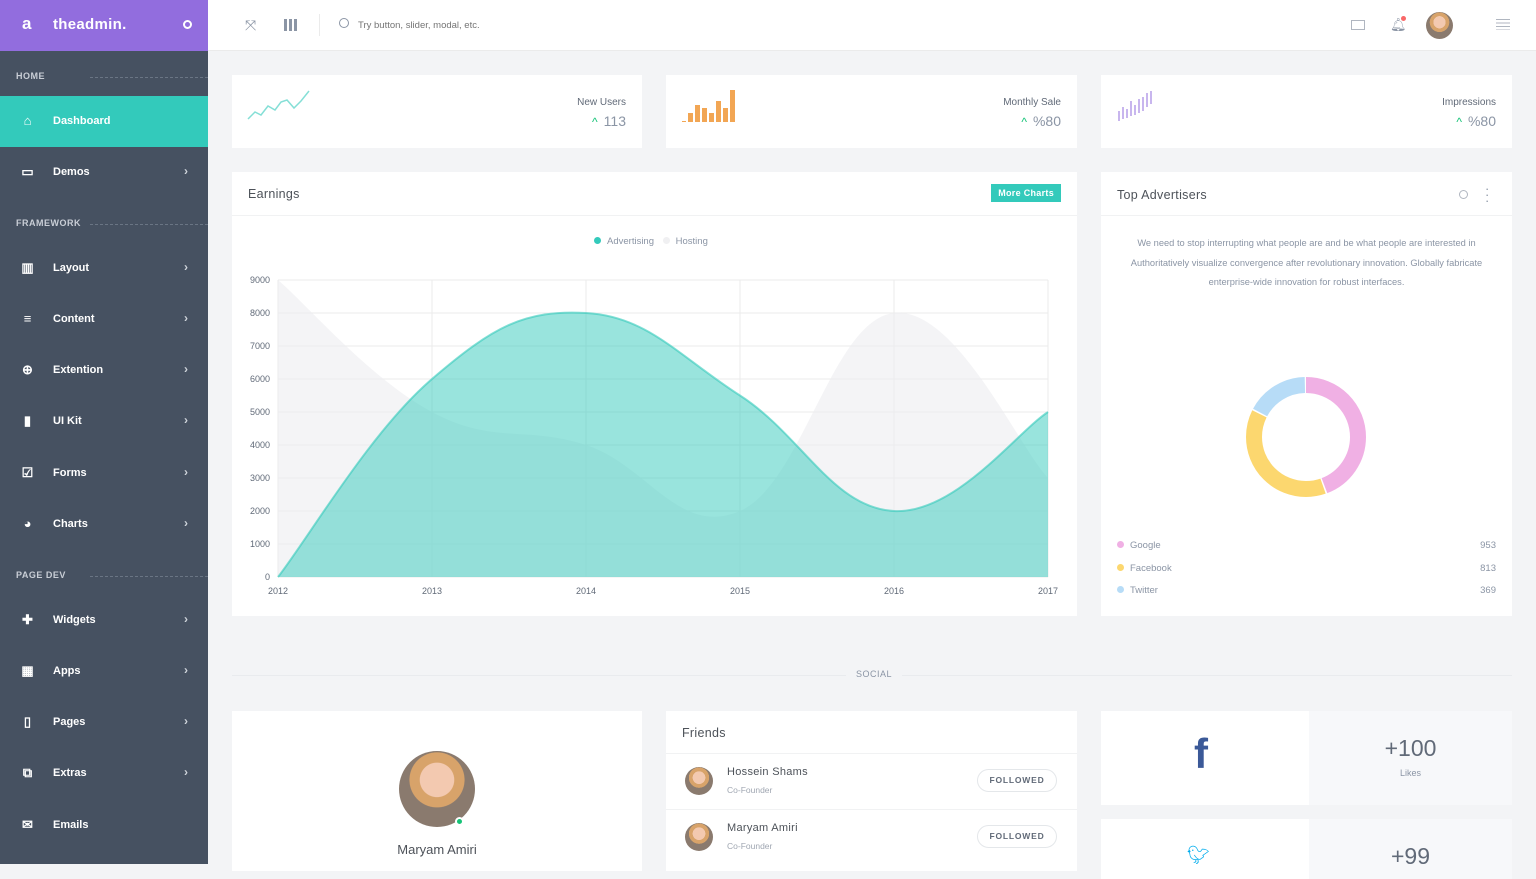 The height and width of the screenshot is (879, 1536). What do you see at coordinates (104, 773) in the screenshot?
I see `sidebar-item-extras: ⧉ Extras ›` at bounding box center [104, 773].